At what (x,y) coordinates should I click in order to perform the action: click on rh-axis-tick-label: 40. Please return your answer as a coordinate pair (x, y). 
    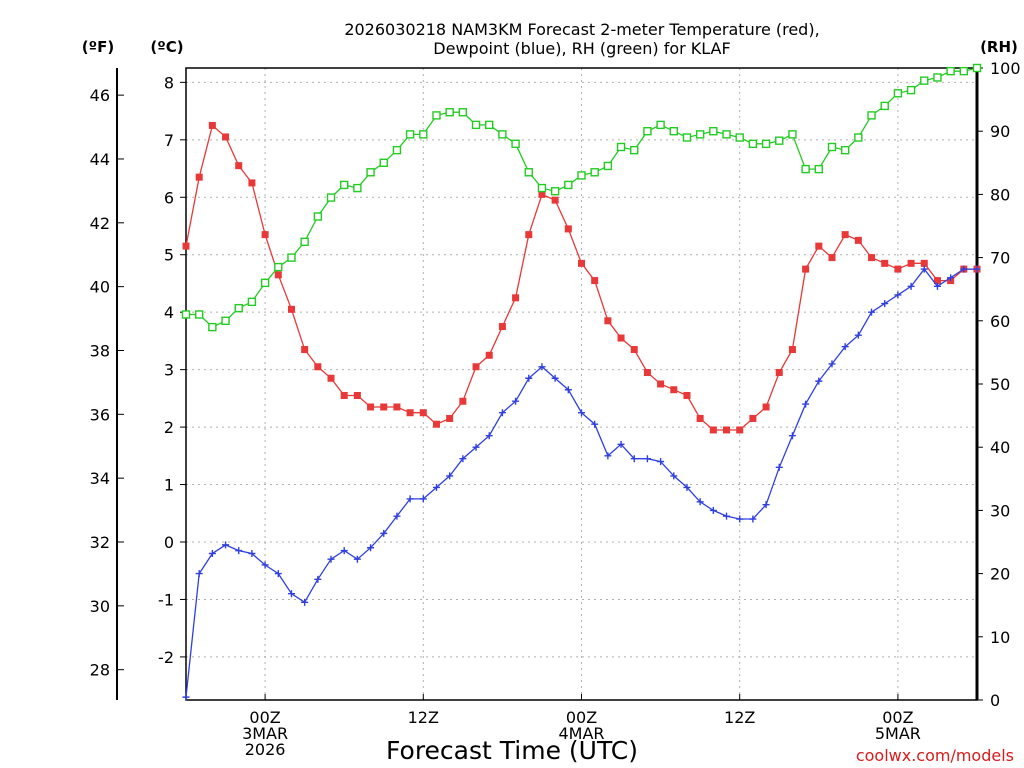
    Looking at the image, I should click on (1000, 447).